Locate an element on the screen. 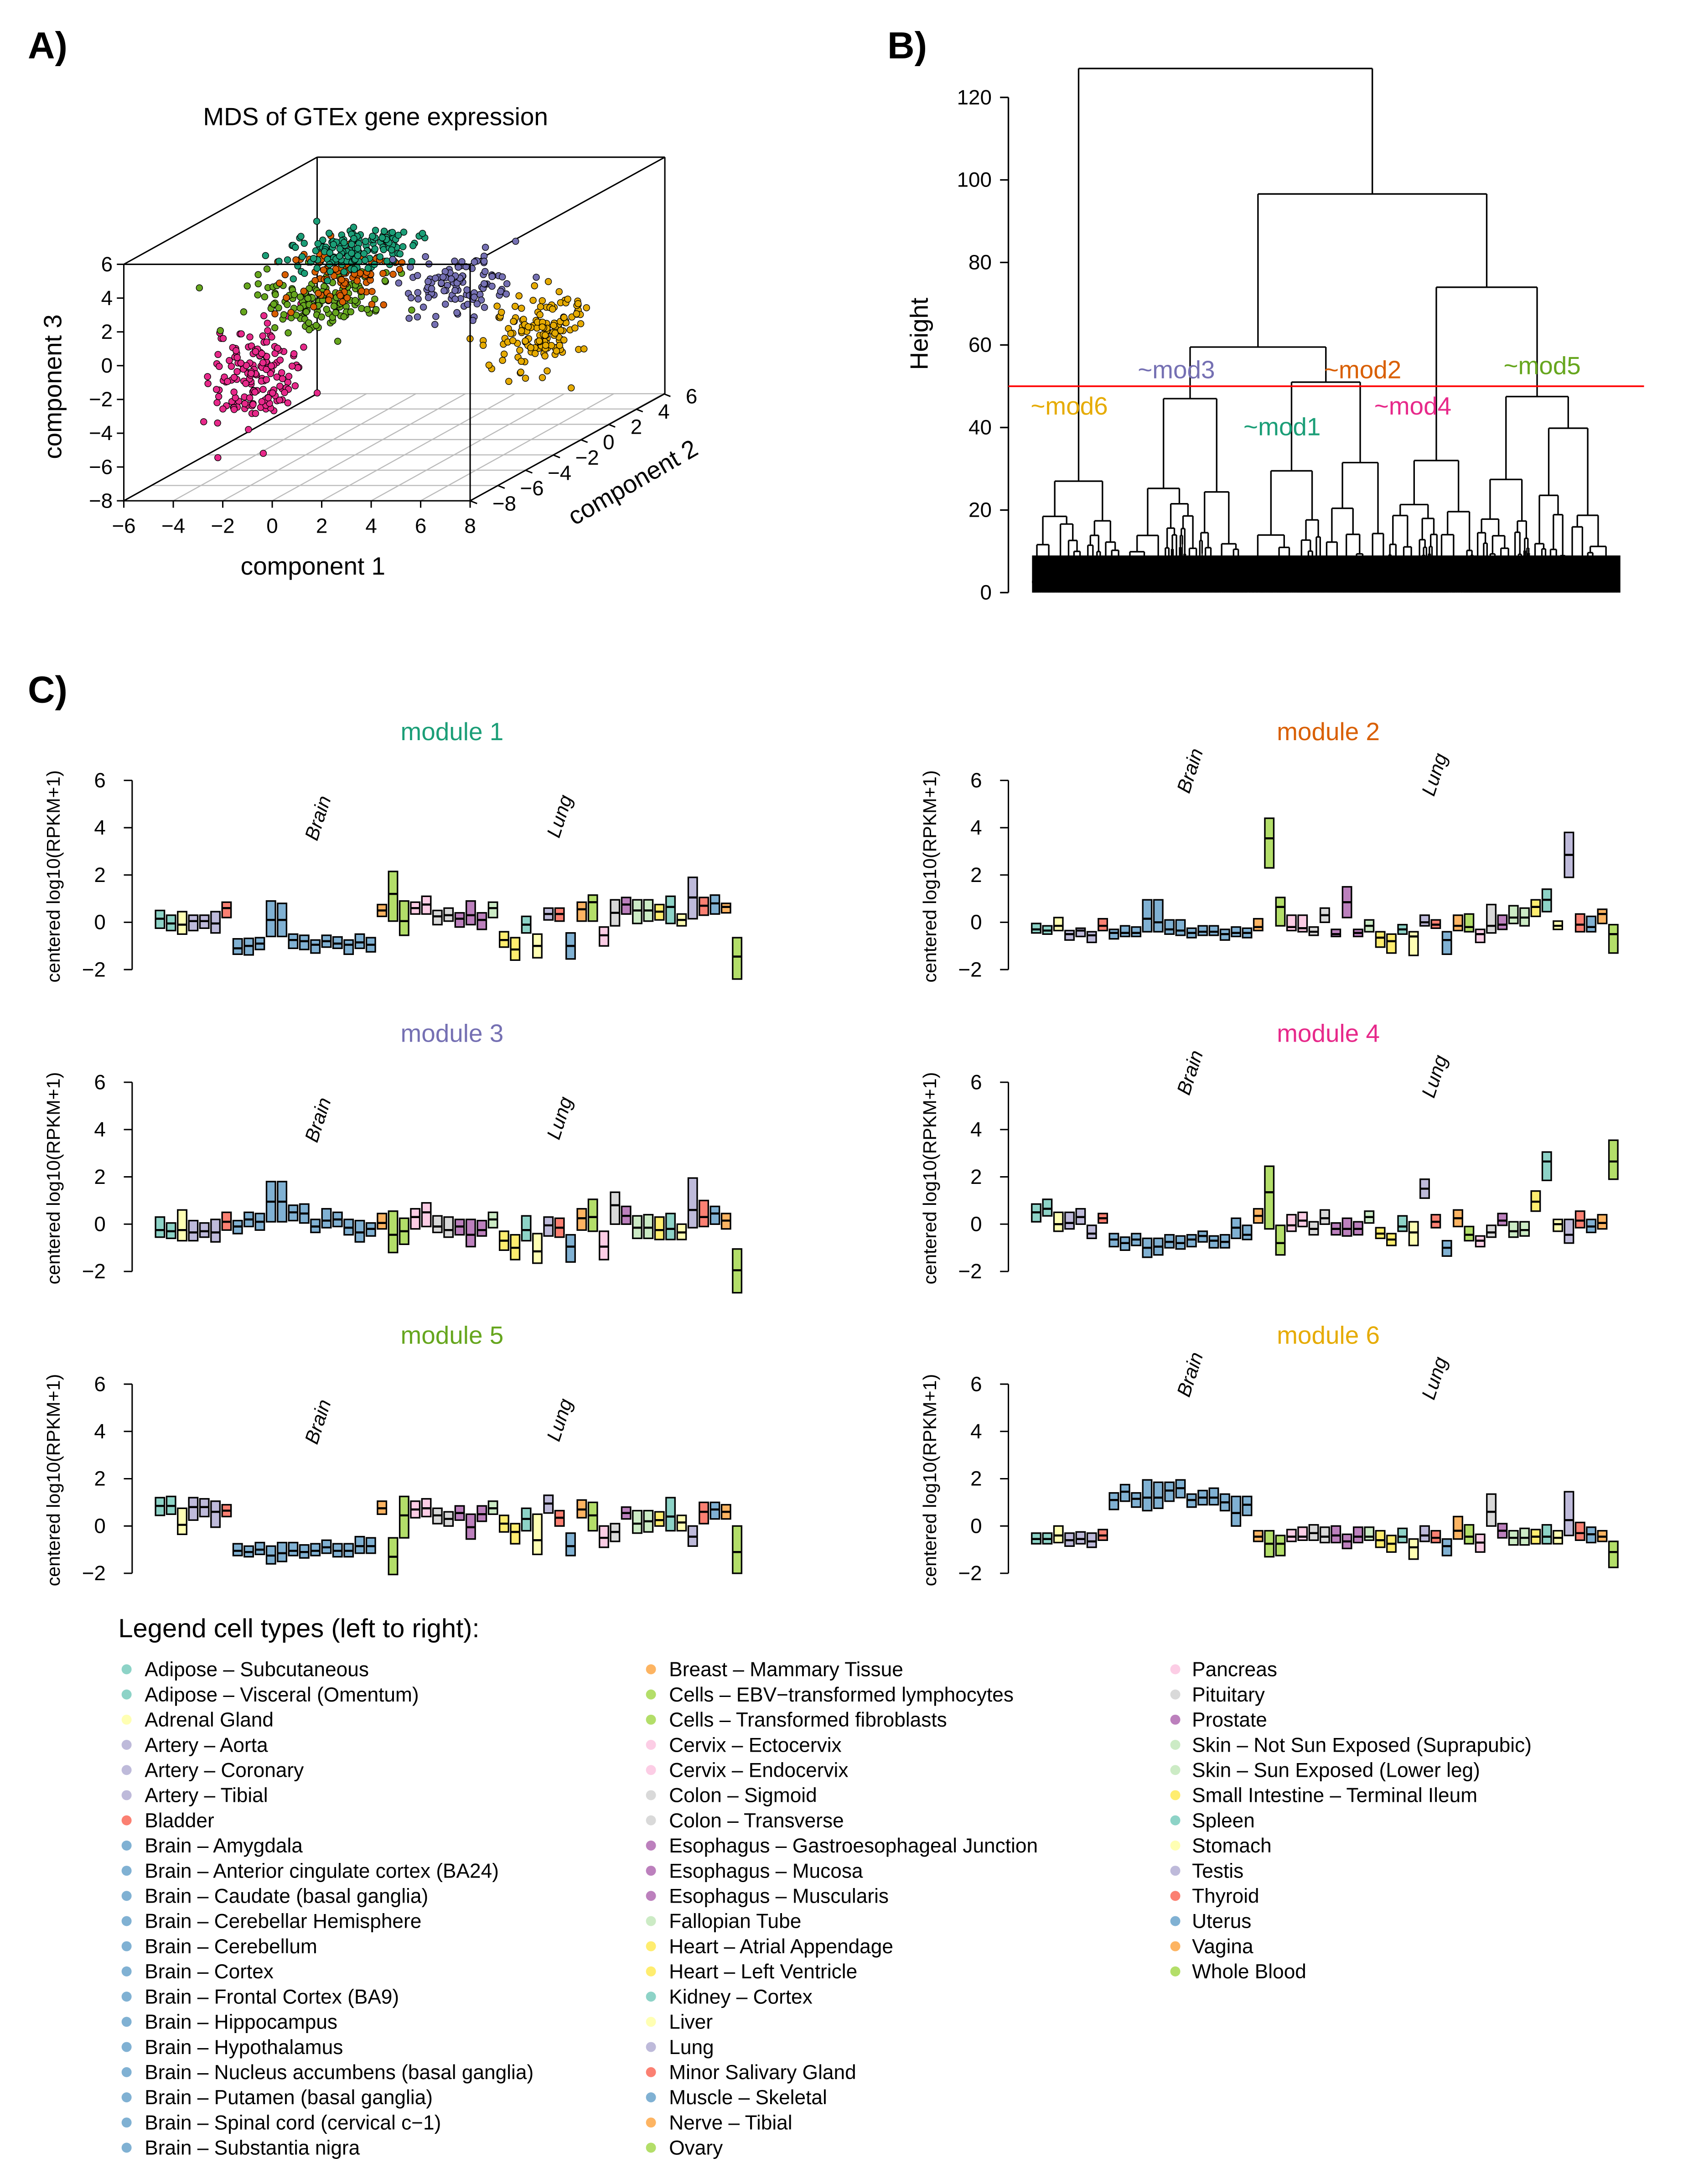  z-tick-label: −8 is located at coordinates (504, 503).